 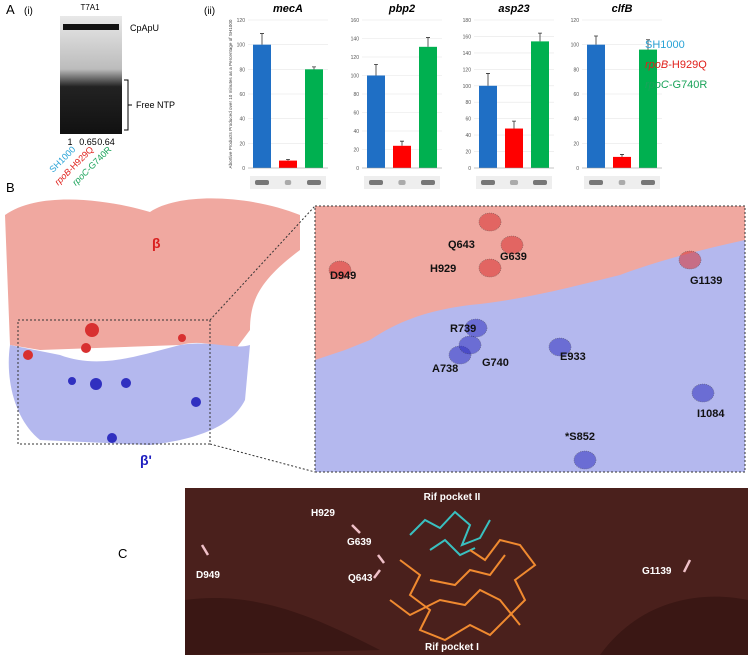 I want to click on residue-label: R739, so click(x=463, y=329).